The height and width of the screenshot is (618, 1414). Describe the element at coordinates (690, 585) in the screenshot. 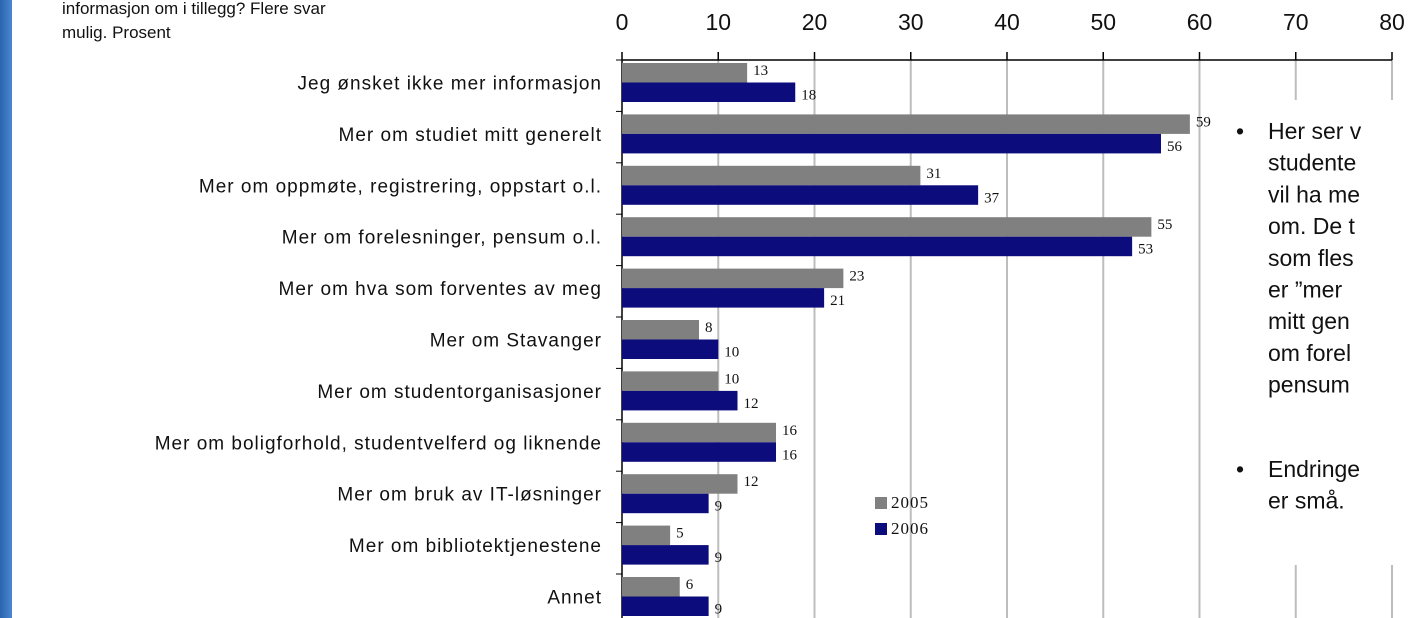

I see `value-label: 6` at that location.